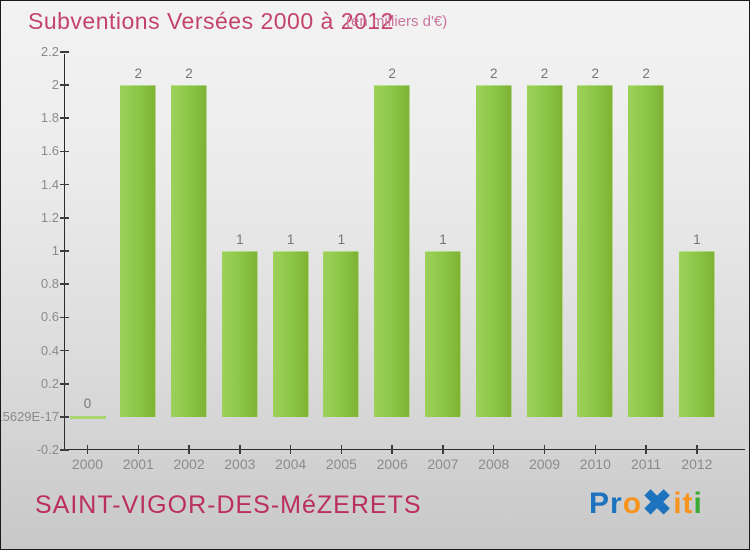 The height and width of the screenshot is (550, 750). I want to click on y-tick-label: 0.4, so click(49, 350).